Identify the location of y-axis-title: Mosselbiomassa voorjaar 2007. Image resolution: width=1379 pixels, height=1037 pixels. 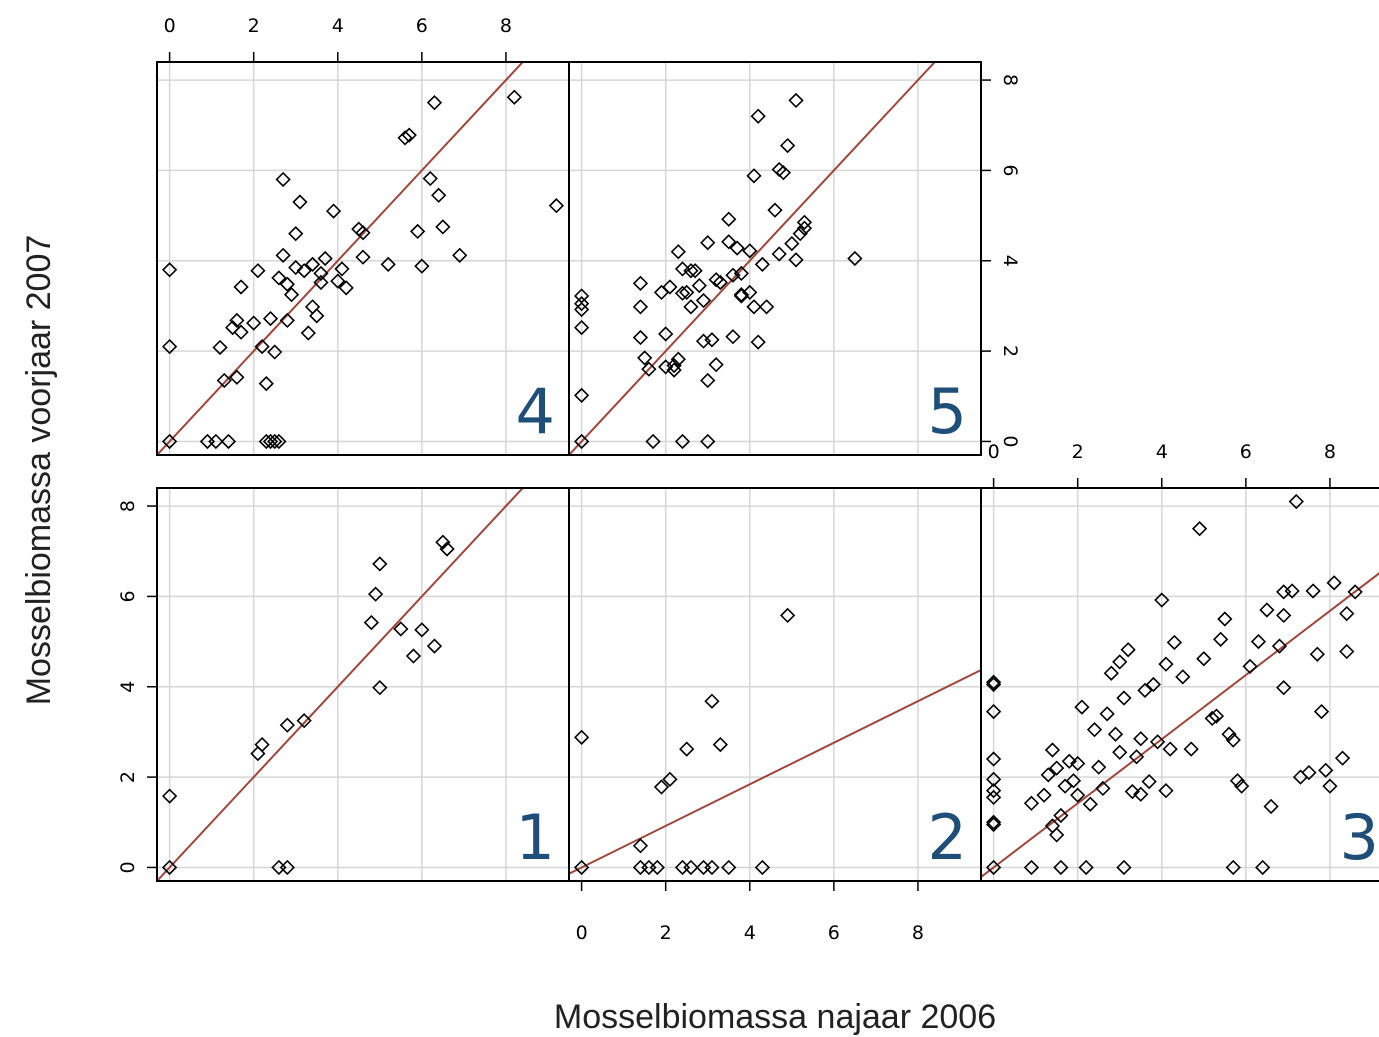
(39, 470).